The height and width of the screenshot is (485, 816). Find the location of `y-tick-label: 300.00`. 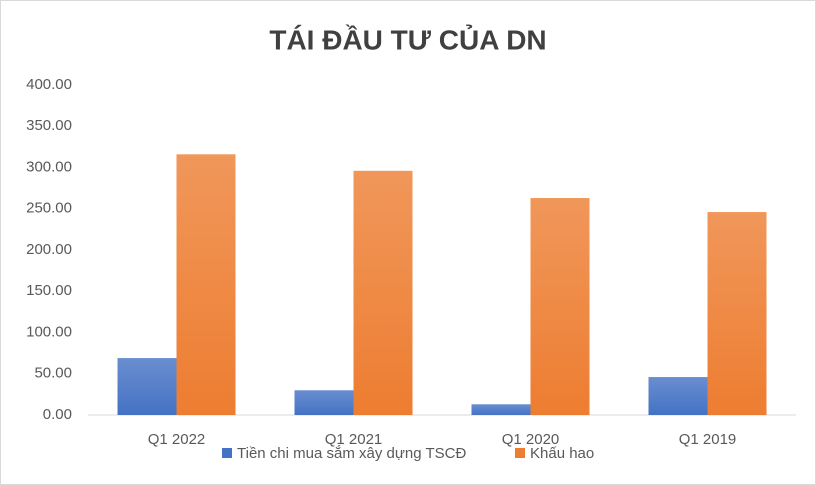

y-tick-label: 300.00 is located at coordinates (49, 166).